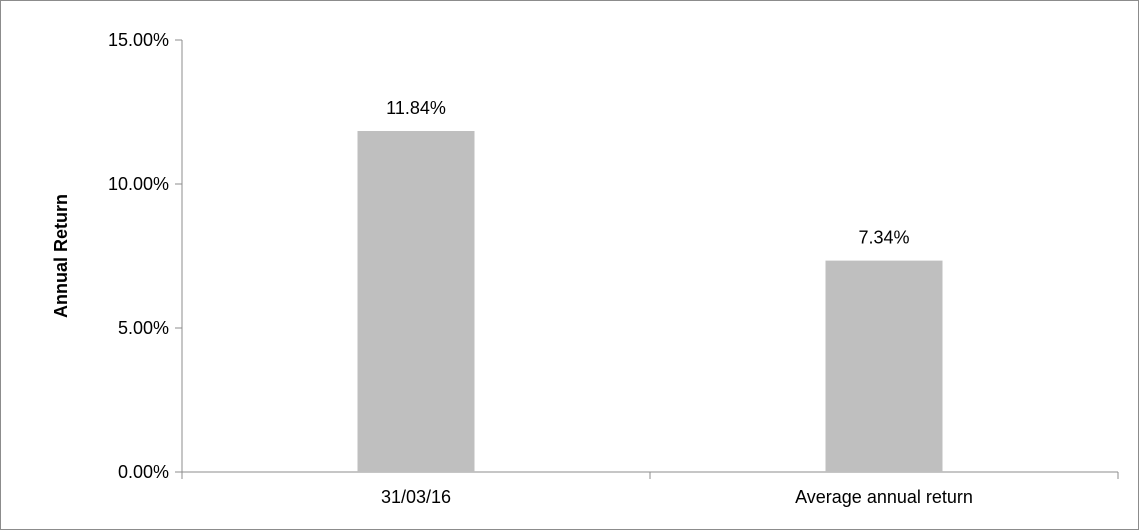 The image size is (1139, 530). Describe the element at coordinates (416, 497) in the screenshot. I see `x-category-label: 31/03/16` at that location.